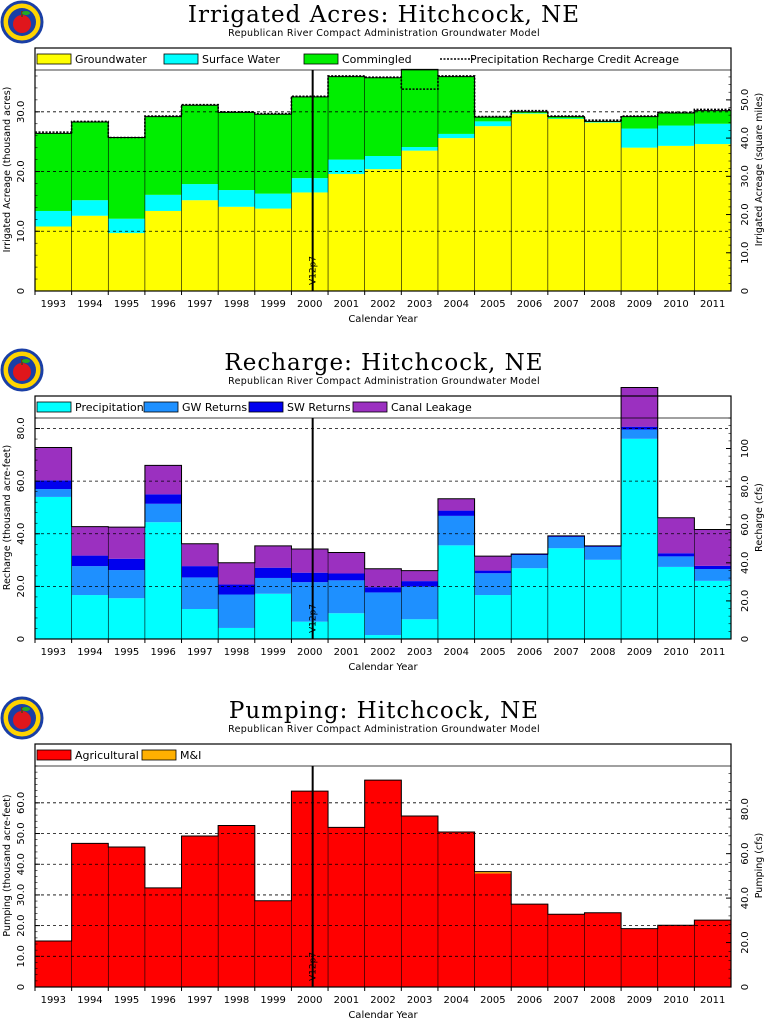 The width and height of the screenshot is (768, 1036). Describe the element at coordinates (384, 363) in the screenshot. I see `chart-title: Recharge: Hitchcock, NE` at that location.